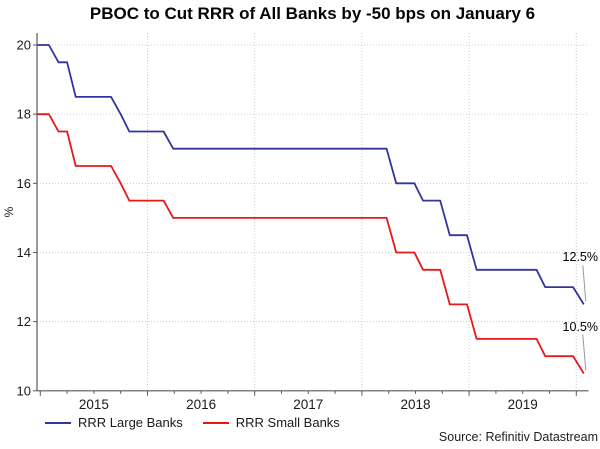 This screenshot has width=600, height=449. Describe the element at coordinates (201, 404) in the screenshot. I see `x-tick-label: 2016` at that location.